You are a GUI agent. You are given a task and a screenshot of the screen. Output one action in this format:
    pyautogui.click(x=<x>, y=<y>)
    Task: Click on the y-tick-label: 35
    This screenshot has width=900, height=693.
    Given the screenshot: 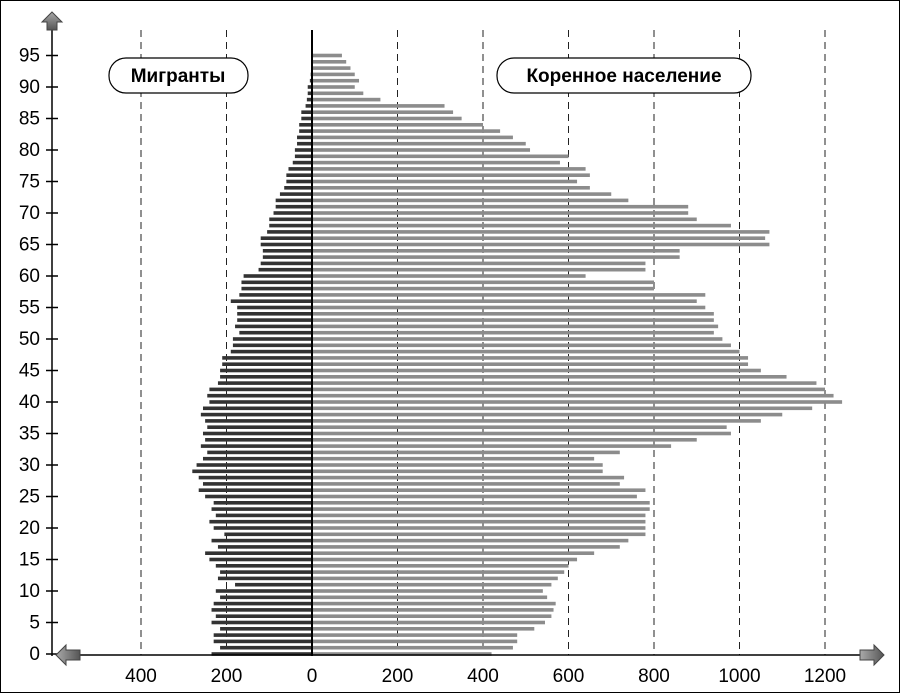 What is the action you would take?
    pyautogui.click(x=29, y=434)
    